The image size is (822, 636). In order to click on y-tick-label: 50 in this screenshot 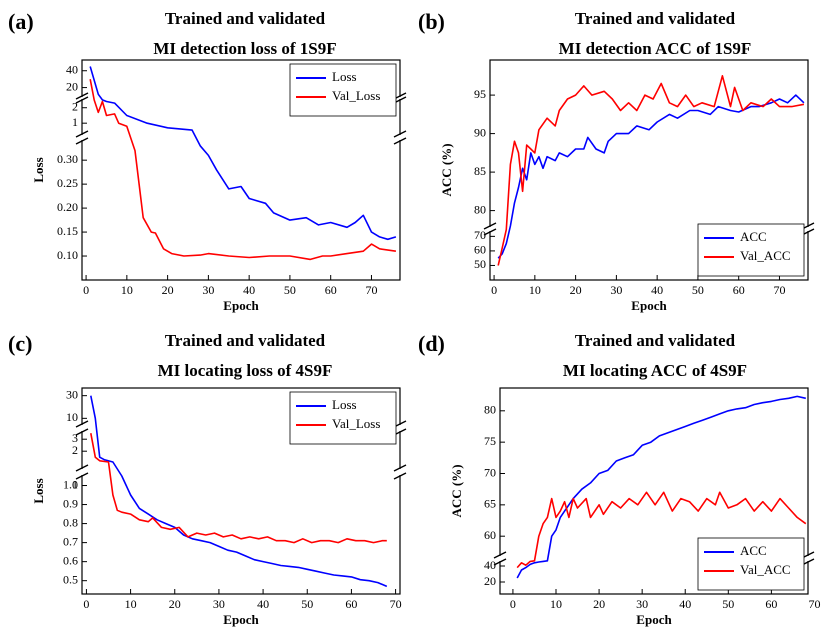, I will do `click(480, 264)`.